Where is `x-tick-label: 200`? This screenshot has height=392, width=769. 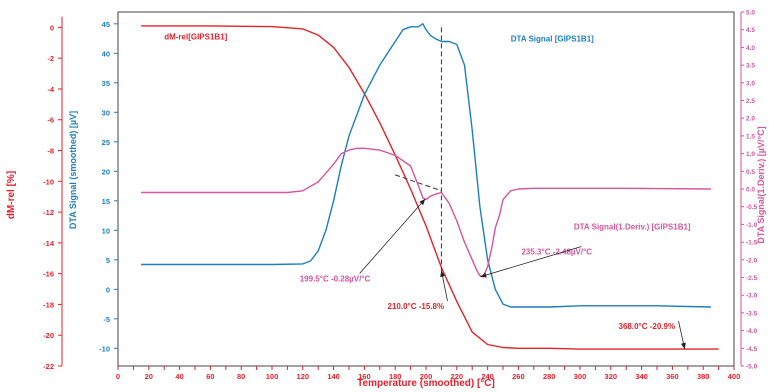
x-tick-label: 200 is located at coordinates (426, 376).